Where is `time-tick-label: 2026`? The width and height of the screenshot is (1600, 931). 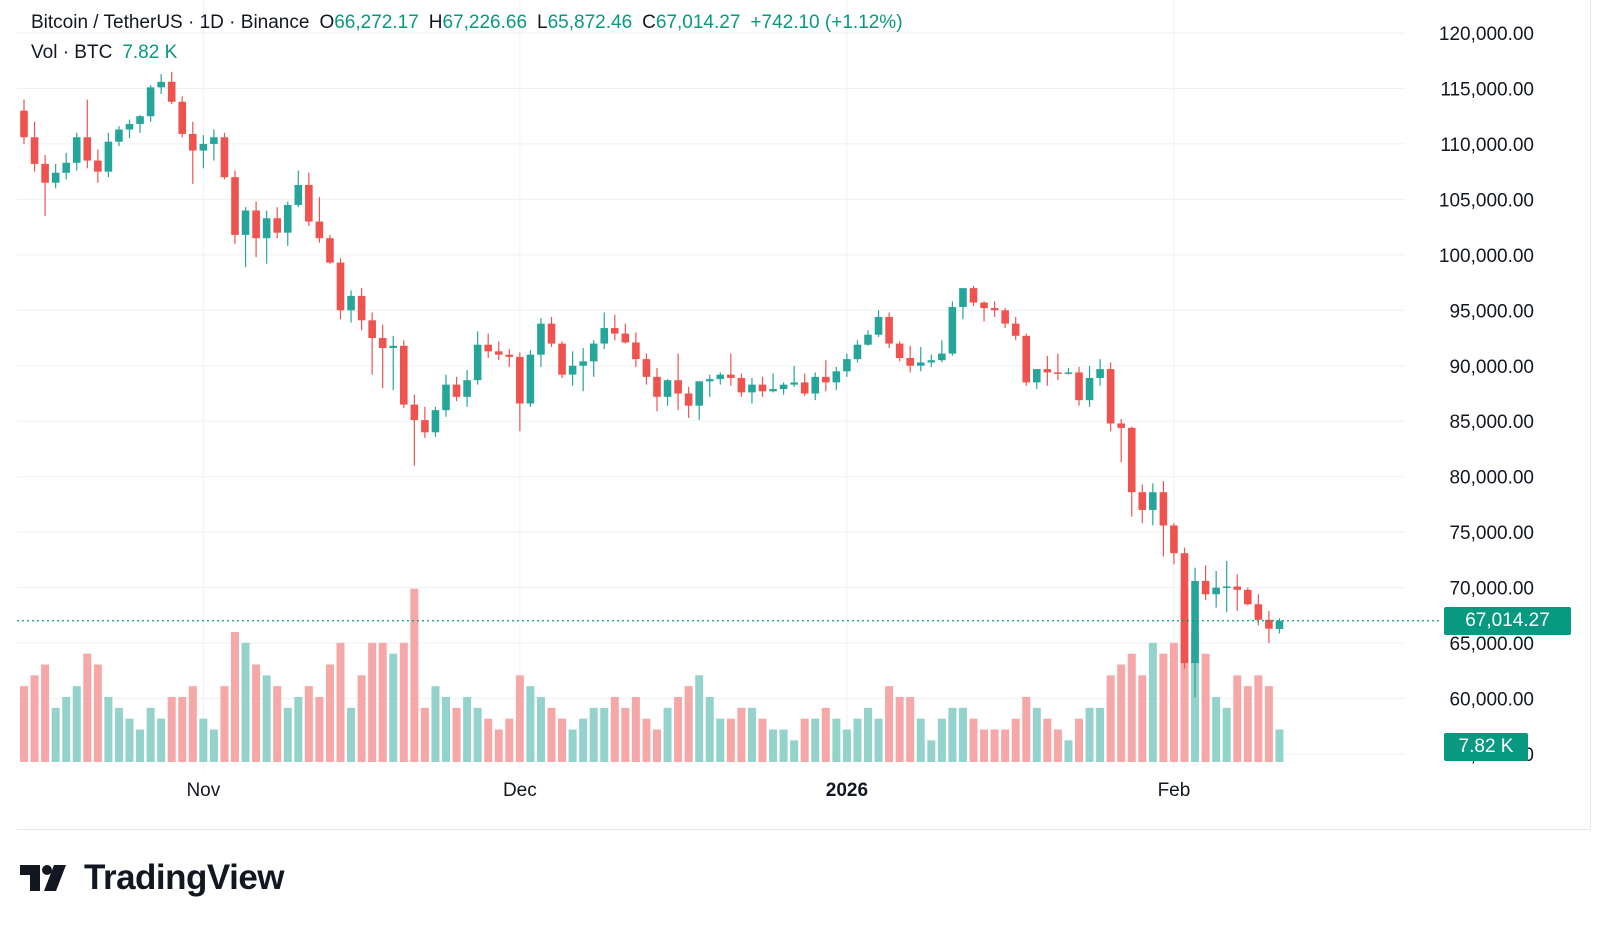
time-tick-label: 2026 is located at coordinates (847, 790).